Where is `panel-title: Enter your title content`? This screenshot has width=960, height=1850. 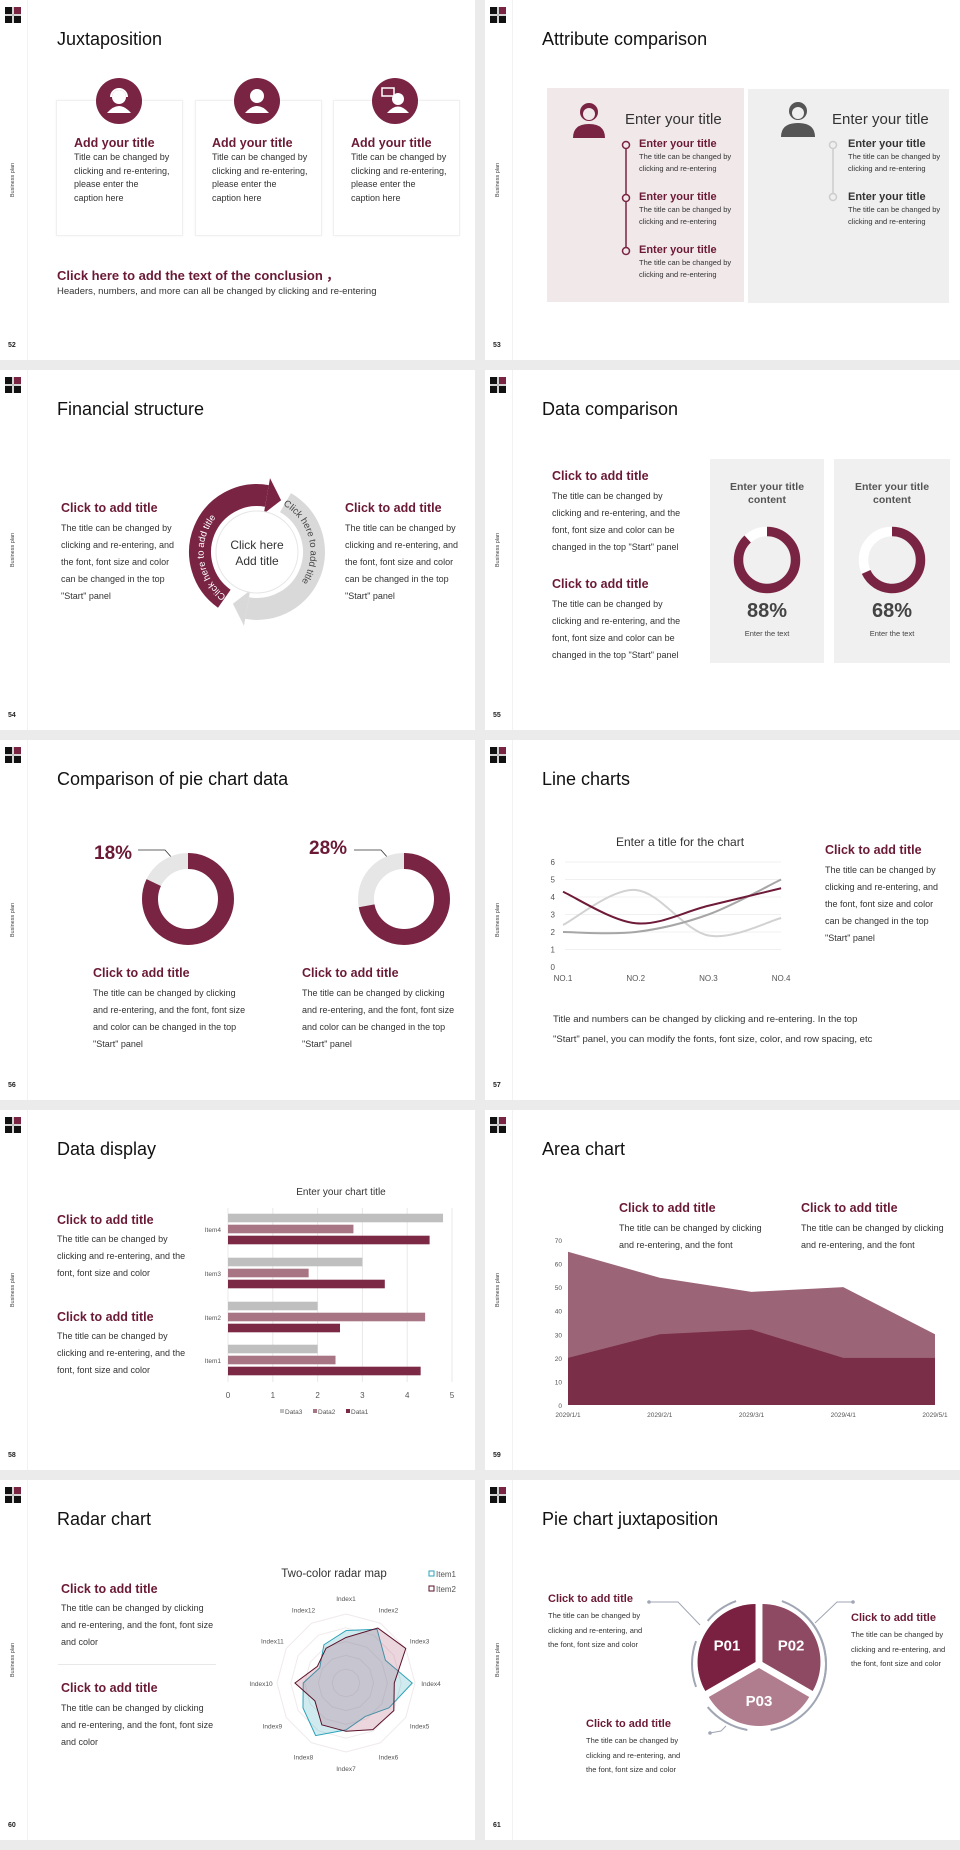
panel-title: Enter your title content is located at coordinates (767, 493).